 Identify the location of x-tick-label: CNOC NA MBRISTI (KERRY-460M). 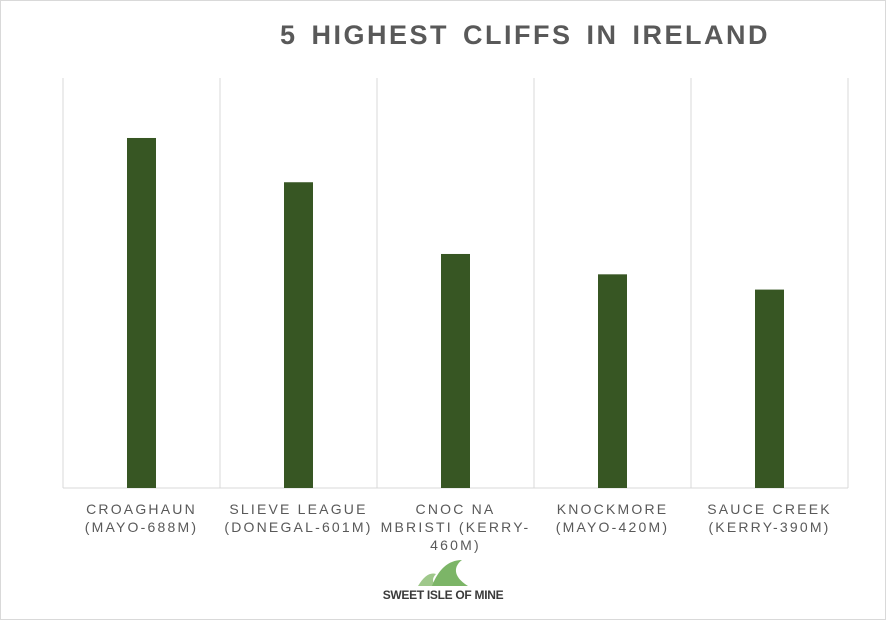
(455, 527).